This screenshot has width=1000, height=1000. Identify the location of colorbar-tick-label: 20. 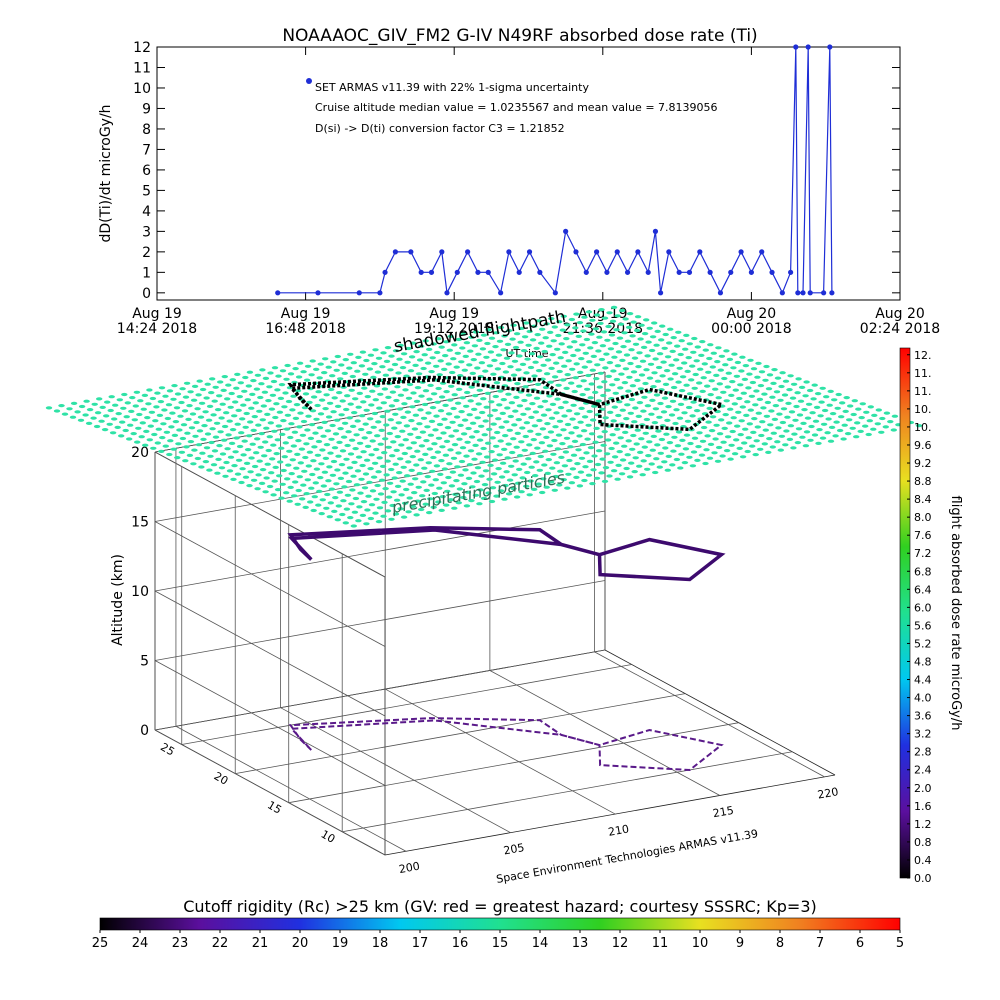
(300, 943).